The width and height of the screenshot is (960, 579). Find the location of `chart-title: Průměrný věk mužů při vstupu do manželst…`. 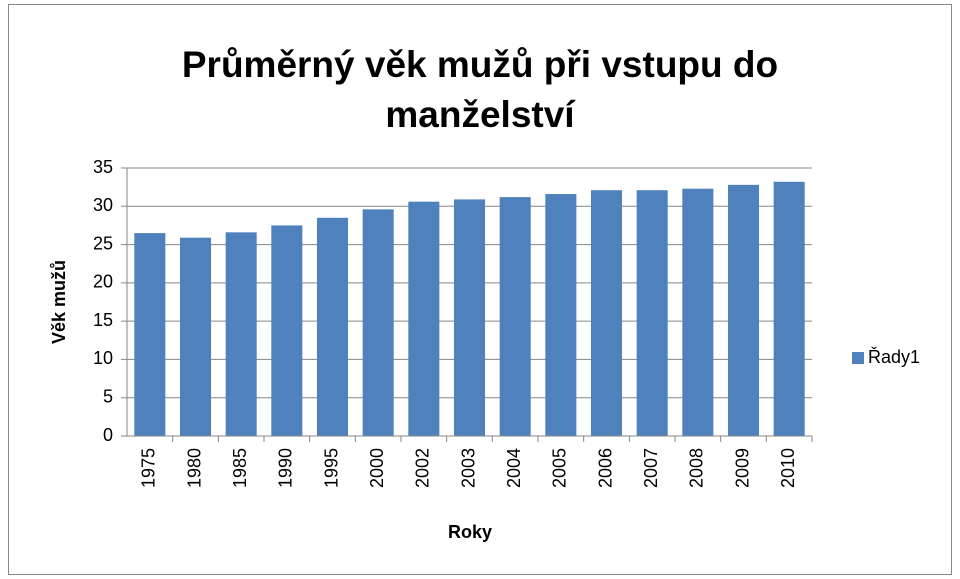

chart-title: Průměrný věk mužů při vstupu do manželst… is located at coordinates (480, 89).